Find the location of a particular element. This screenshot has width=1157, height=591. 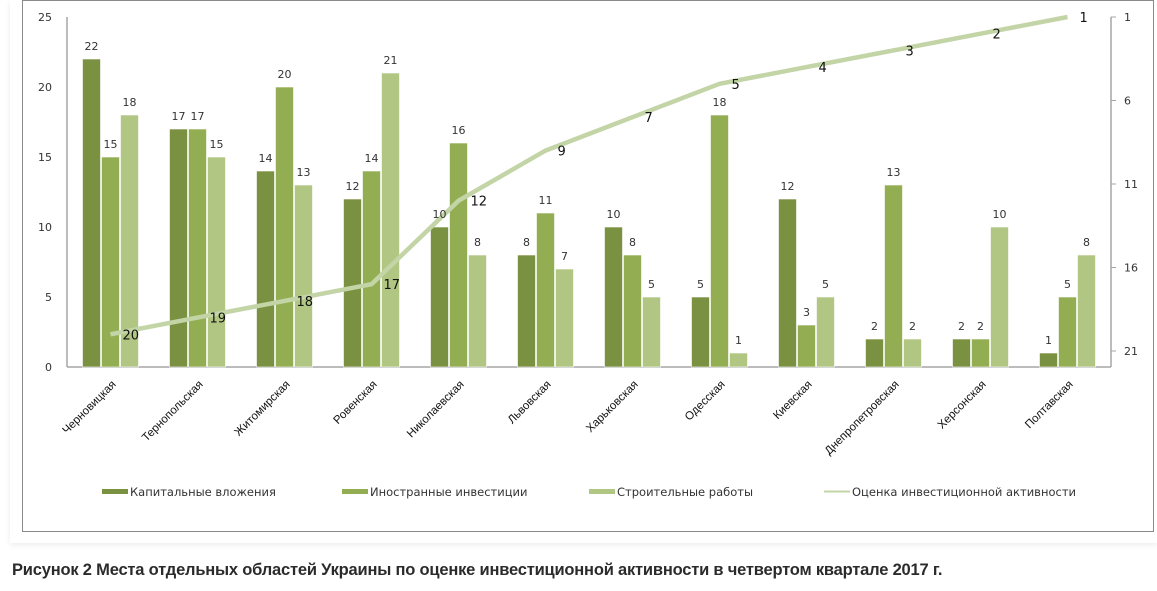

bar-value-label: 21 is located at coordinates (391, 60).